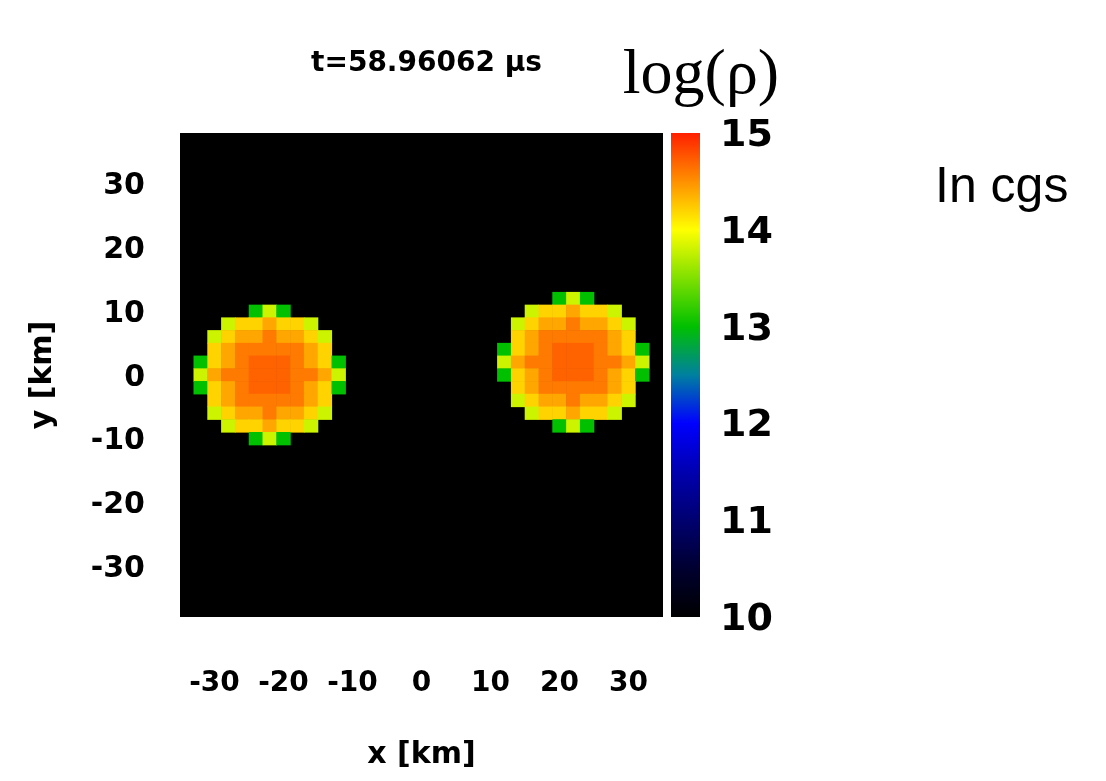 This screenshot has height=781, width=1106. What do you see at coordinates (746, 617) in the screenshot?
I see `color-bar-label: 10` at bounding box center [746, 617].